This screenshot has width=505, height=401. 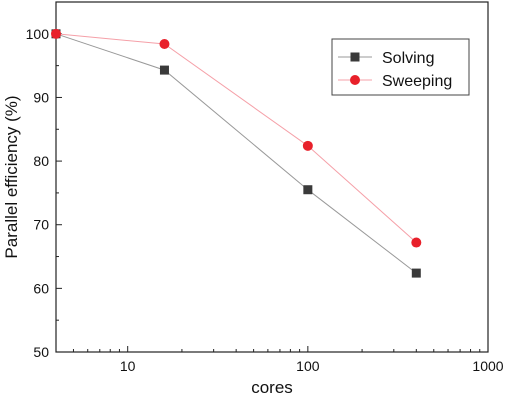 What do you see at coordinates (41, 288) in the screenshot?
I see `y-tick-label: 60` at bounding box center [41, 288].